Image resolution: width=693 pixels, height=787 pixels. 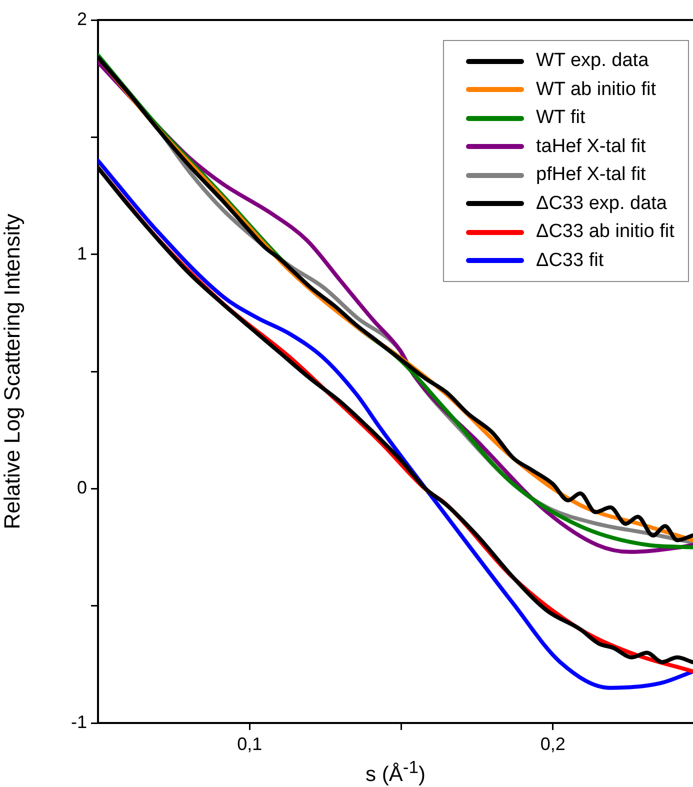 What do you see at coordinates (591, 175) in the screenshot?
I see `legend-label: pfHef X-tal fit` at bounding box center [591, 175].